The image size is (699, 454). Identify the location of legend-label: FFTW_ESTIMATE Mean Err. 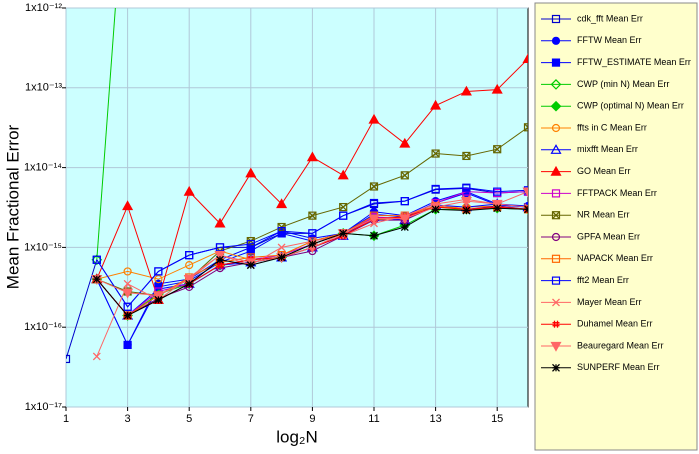
(634, 62).